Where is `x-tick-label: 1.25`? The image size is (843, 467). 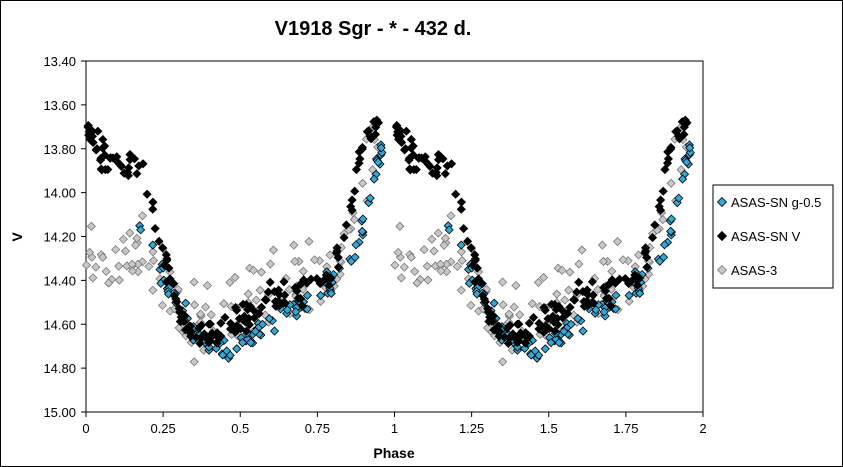
x-tick-label: 1.25 is located at coordinates (471, 428).